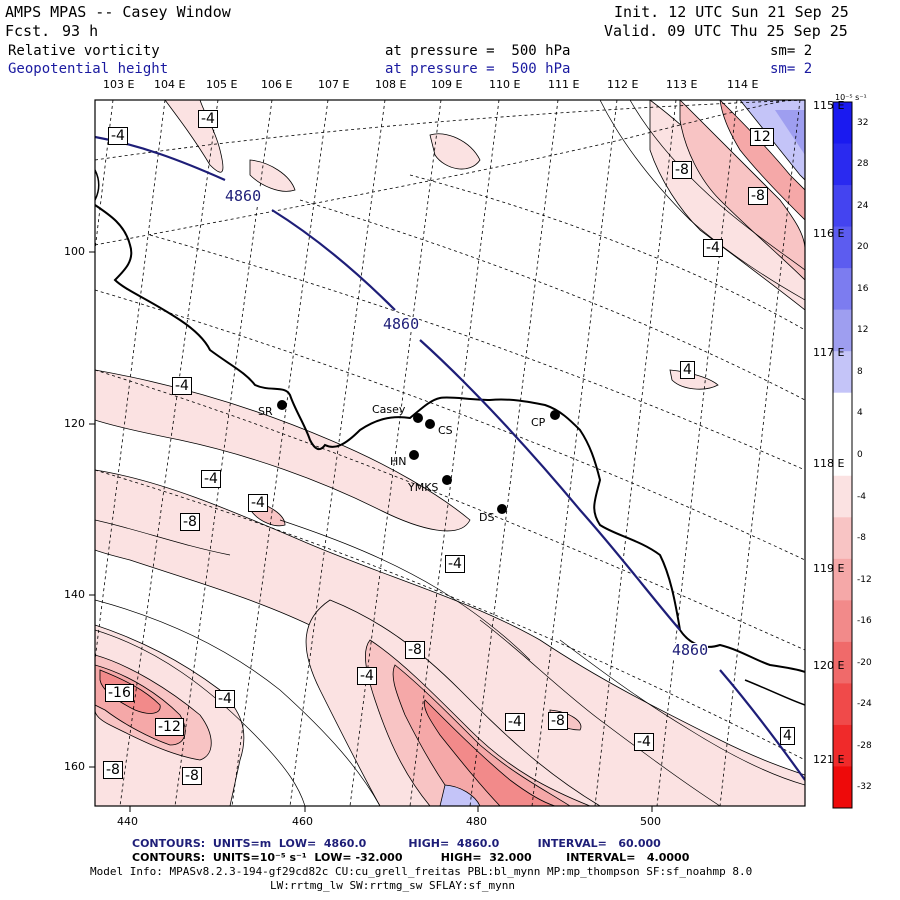 The image size is (900, 900). Describe the element at coordinates (391, 84) in the screenshot. I see `lon-label-top: 108 E` at that location.